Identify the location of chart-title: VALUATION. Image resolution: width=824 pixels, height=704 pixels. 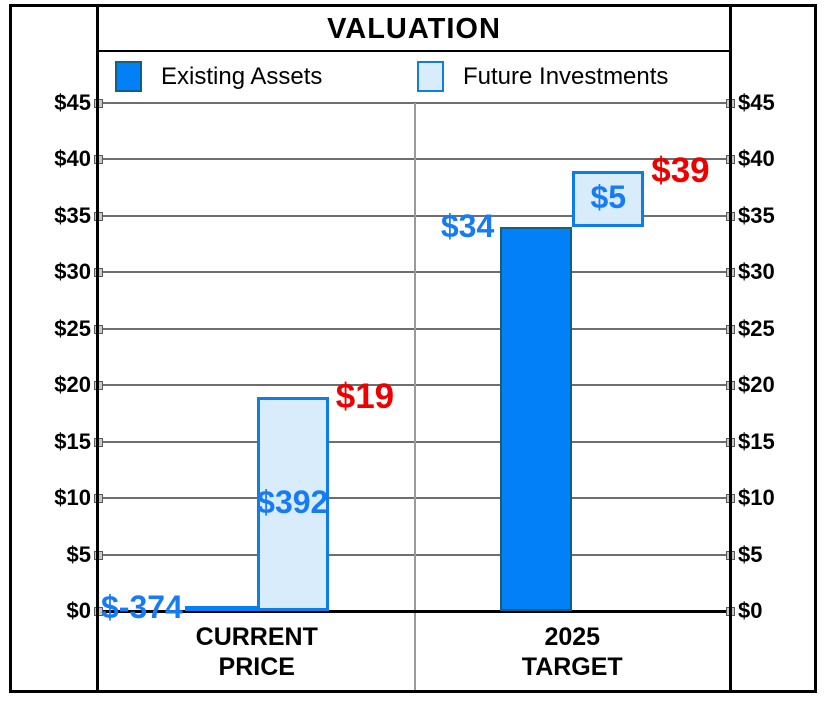
(414, 29).